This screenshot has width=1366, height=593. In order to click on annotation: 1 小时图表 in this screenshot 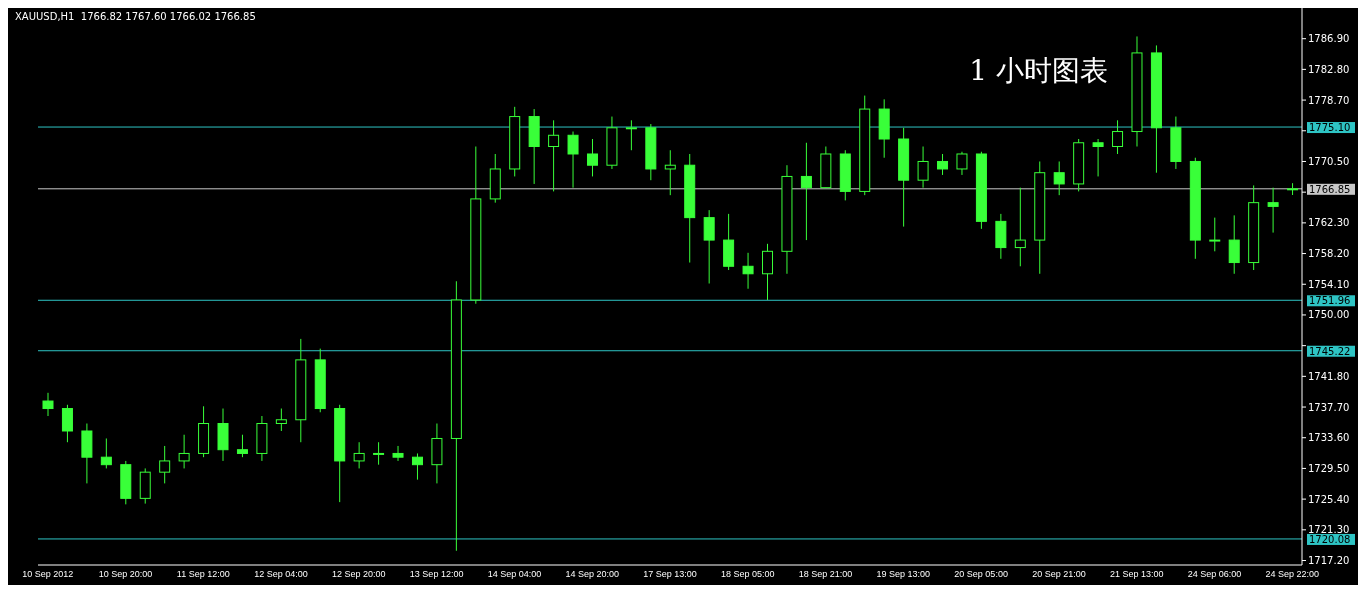, I will do `click(1038, 71)`.